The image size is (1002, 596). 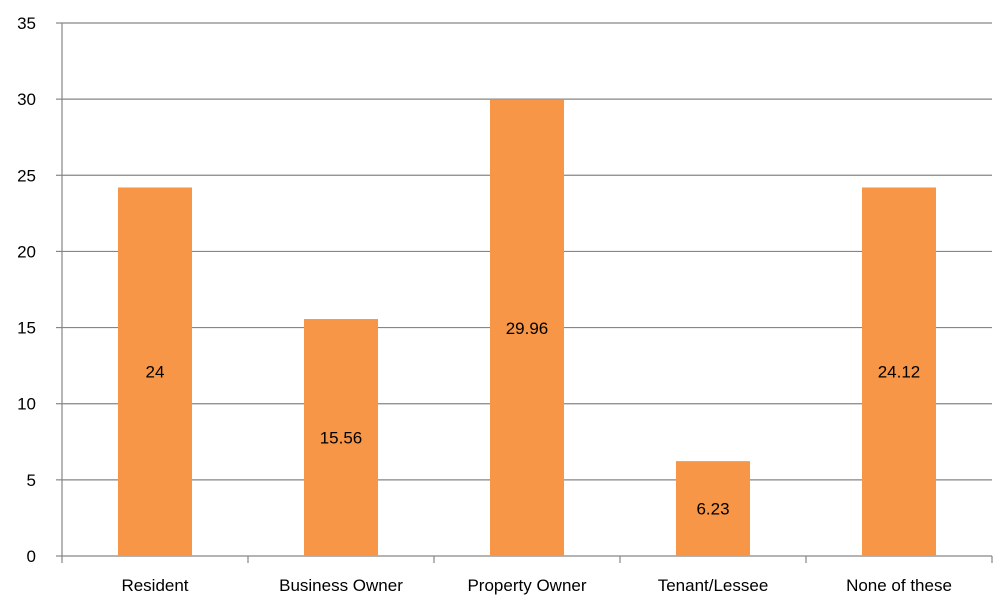 What do you see at coordinates (26, 404) in the screenshot?
I see `y-tick-label: 10` at bounding box center [26, 404].